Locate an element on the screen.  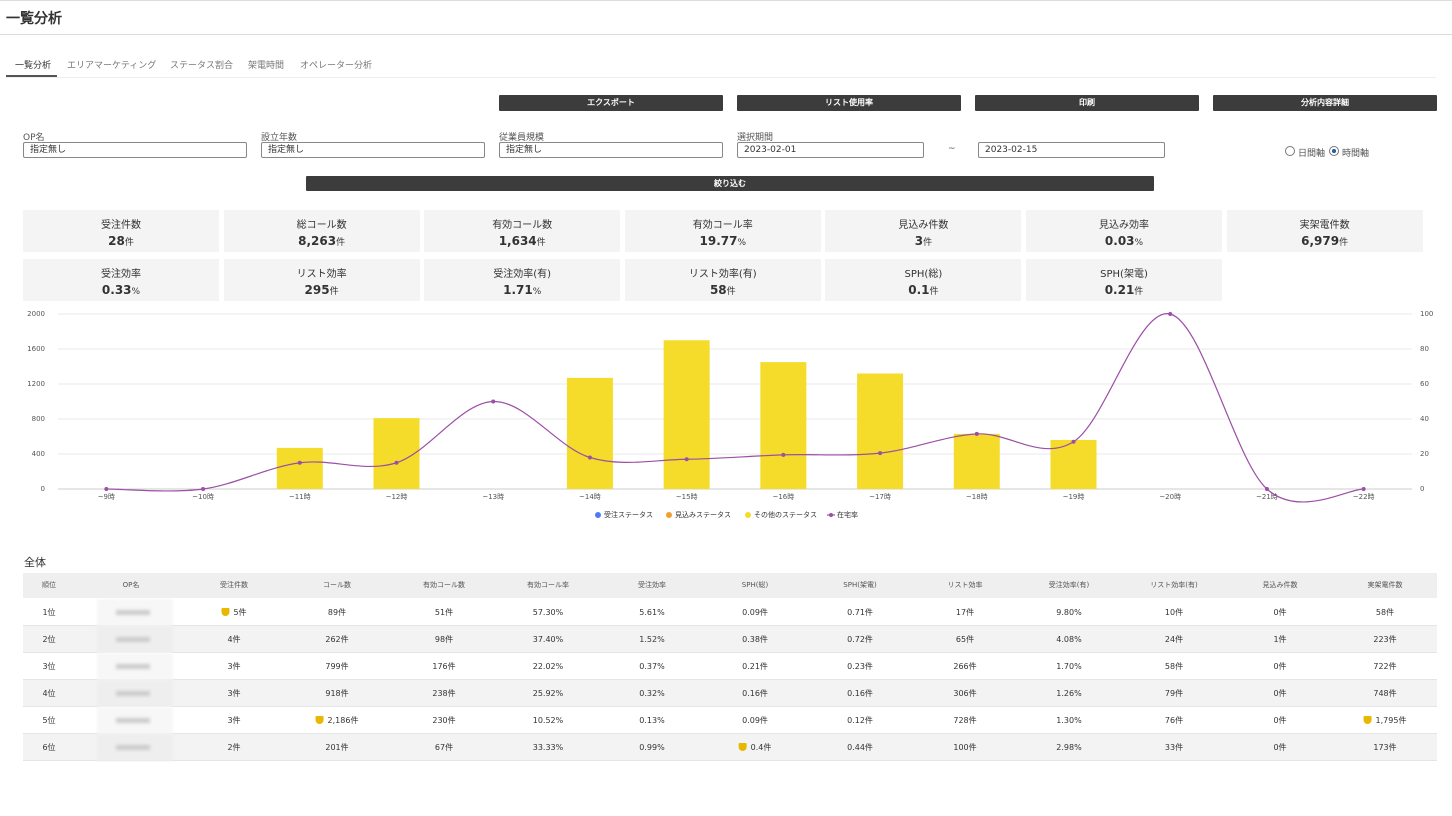
stat-value: 19.77% is located at coordinates (723, 241).